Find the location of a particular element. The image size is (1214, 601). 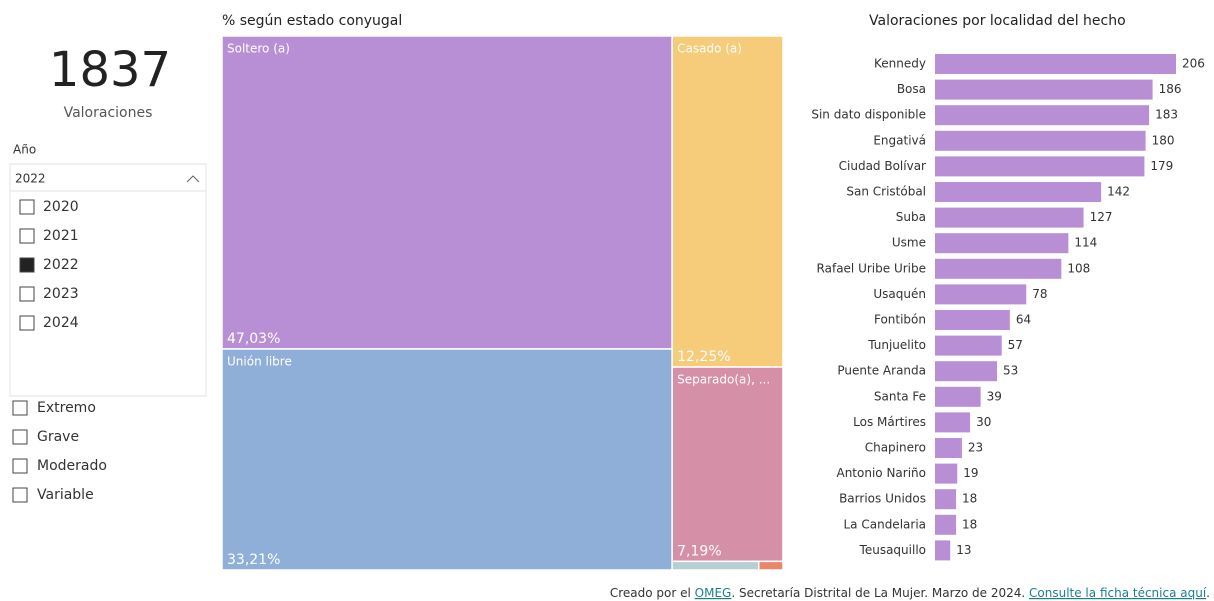

slicer-item: Moderado is located at coordinates (72, 466).